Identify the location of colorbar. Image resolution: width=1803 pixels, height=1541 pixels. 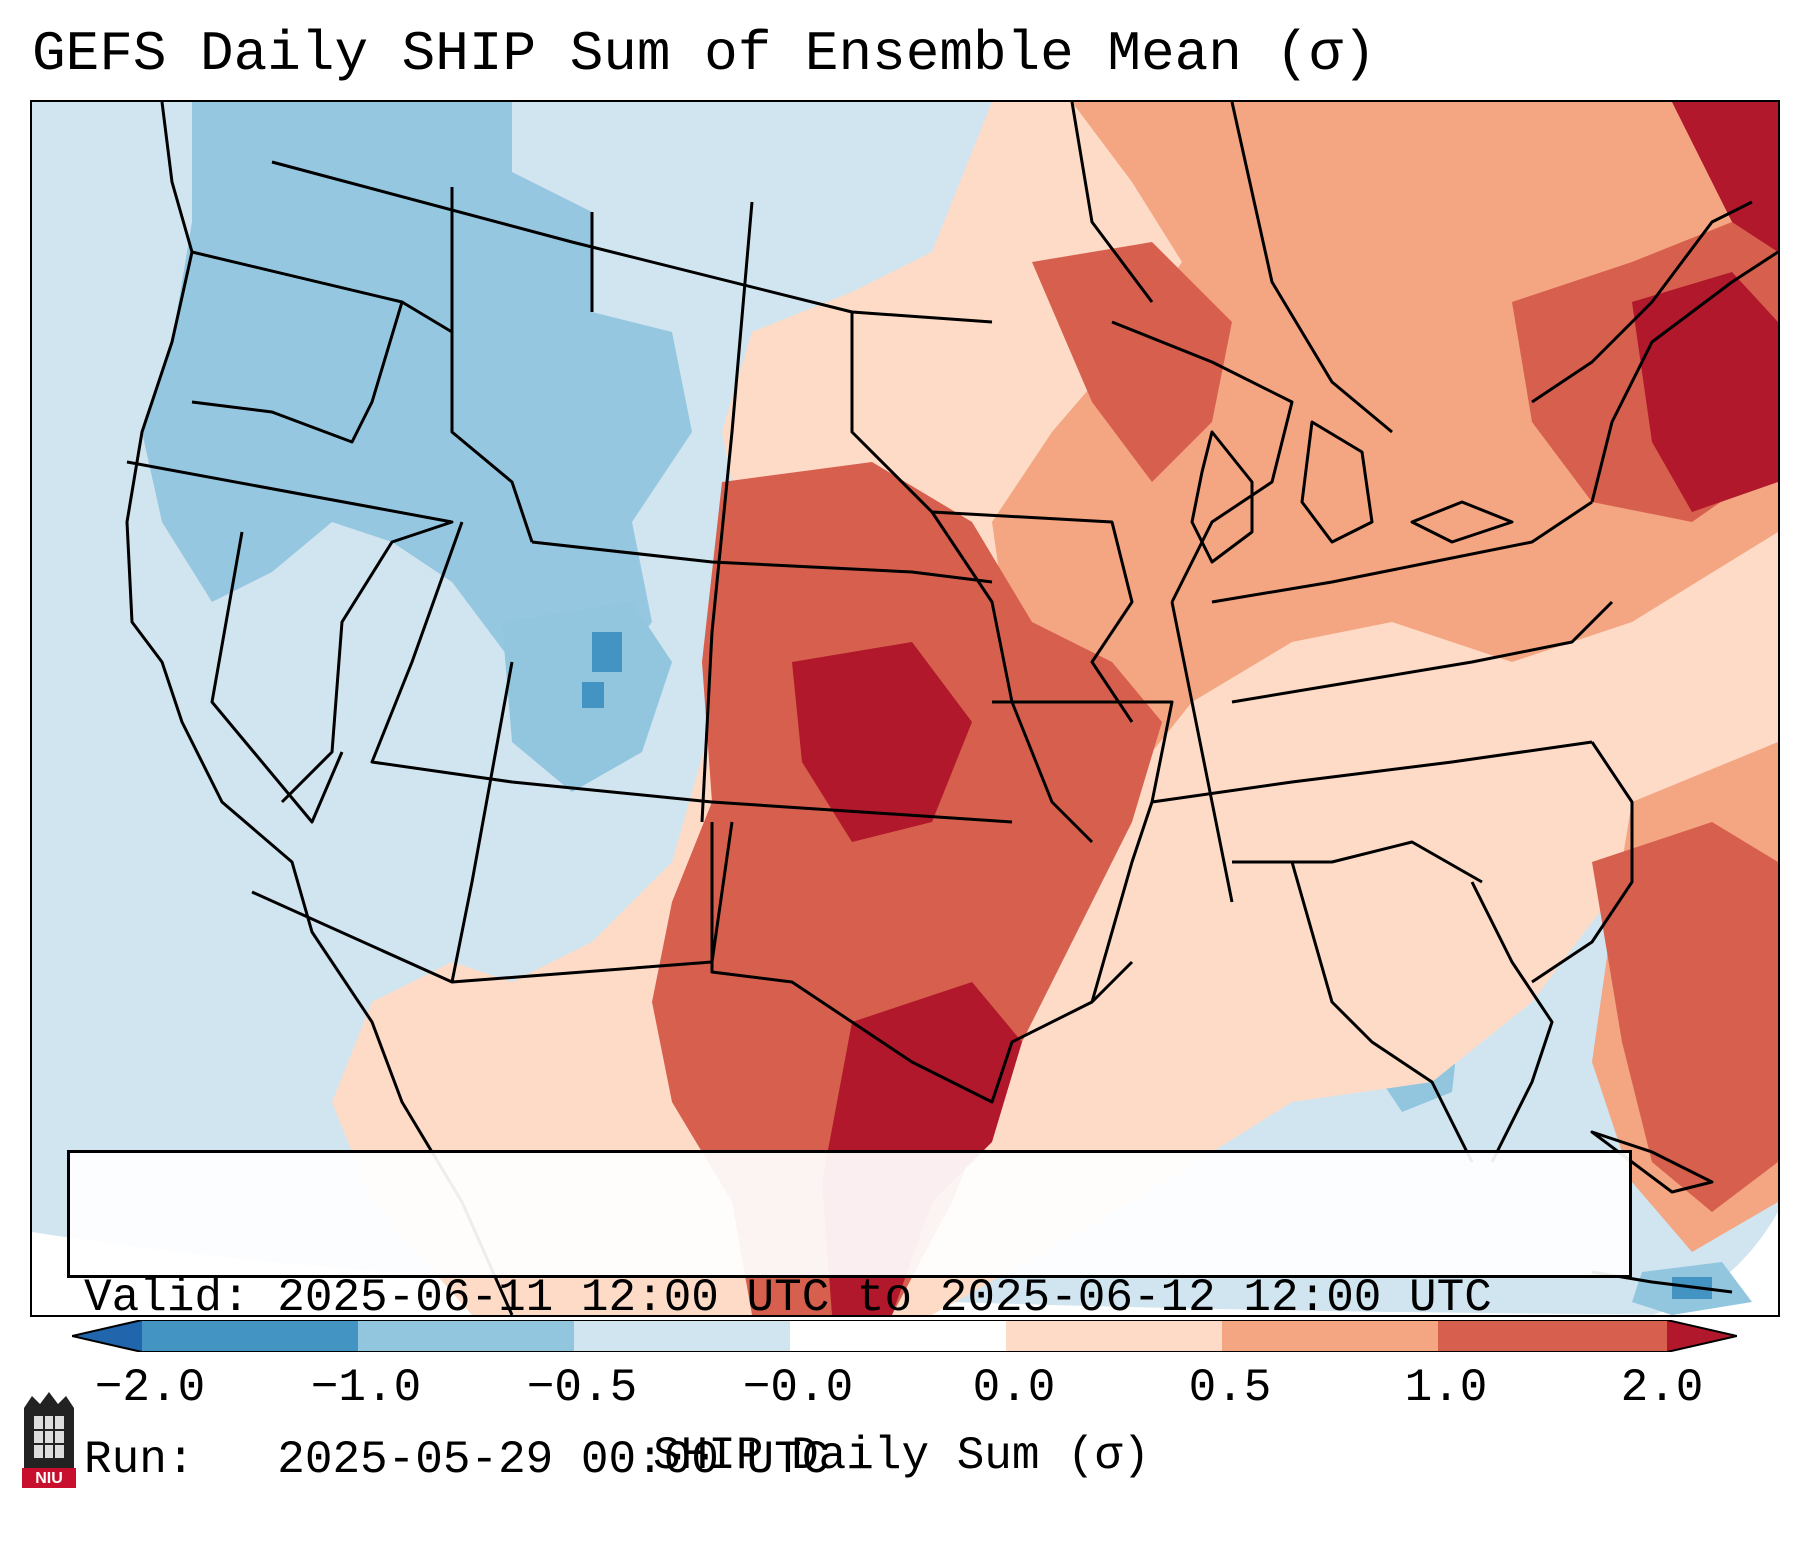
(904, 1336).